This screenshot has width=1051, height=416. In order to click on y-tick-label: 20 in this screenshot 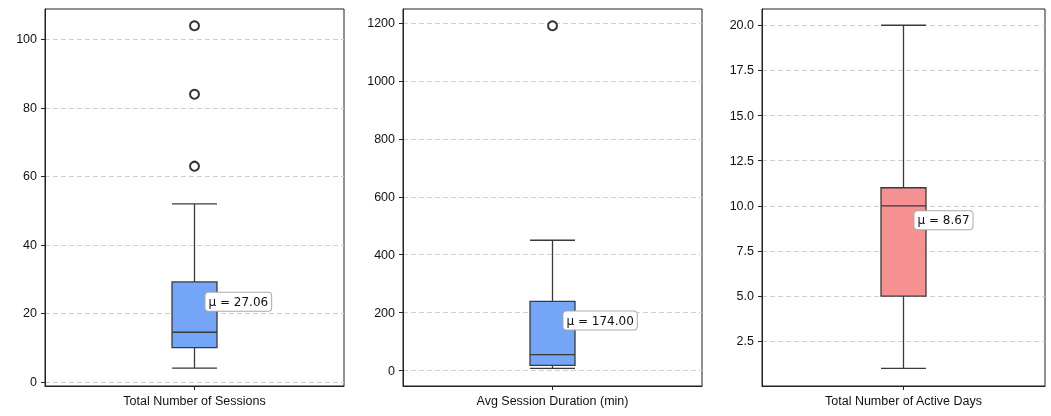, I will do `click(30, 313)`.